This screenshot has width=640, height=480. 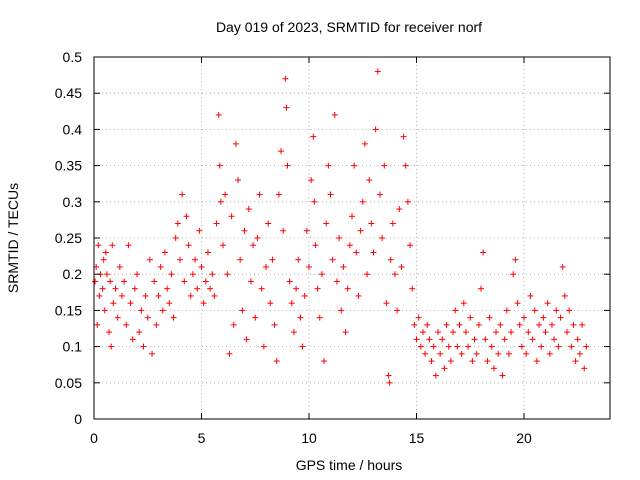 What do you see at coordinates (13, 238) in the screenshot?
I see `y-axis-label: SRMTID / TECUs` at bounding box center [13, 238].